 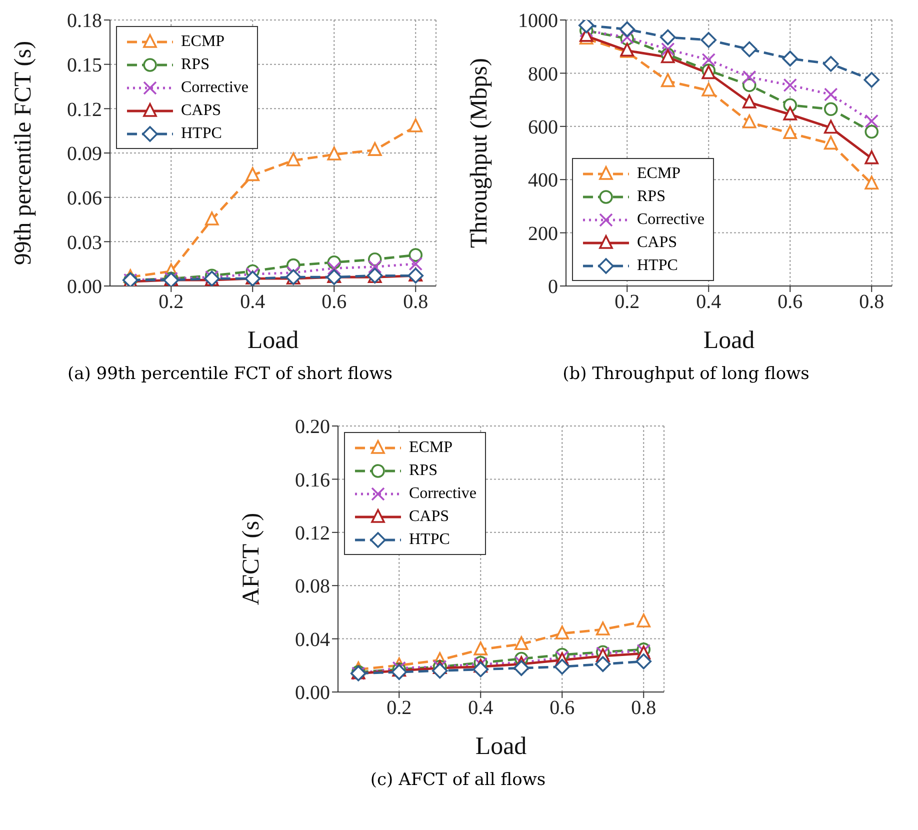 I want to click on text: (a) 99th percentile FCT of short flows, so click(x=230, y=374).